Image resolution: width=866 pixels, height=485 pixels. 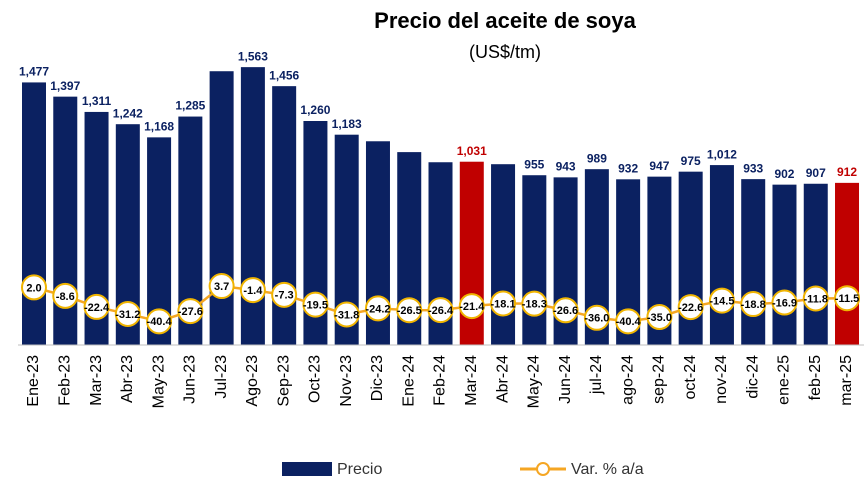 I want to click on data-label: -22.6, so click(x=690, y=308).